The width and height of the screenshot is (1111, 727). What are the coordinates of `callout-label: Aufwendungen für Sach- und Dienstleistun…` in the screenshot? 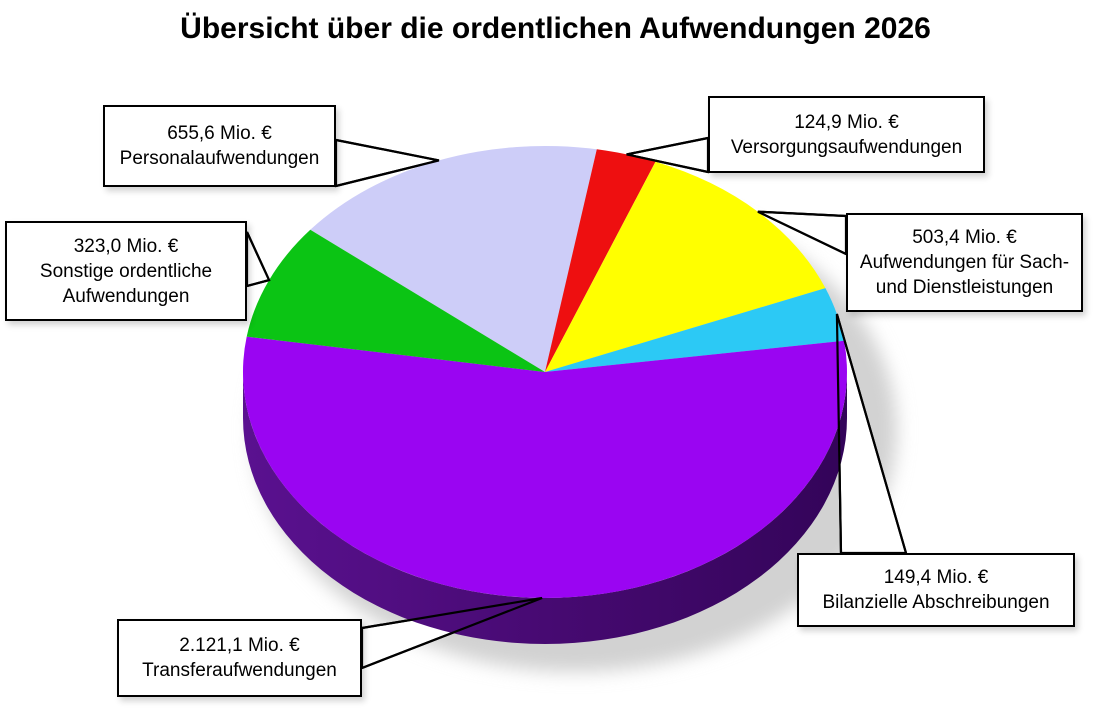 It's located at (964, 275).